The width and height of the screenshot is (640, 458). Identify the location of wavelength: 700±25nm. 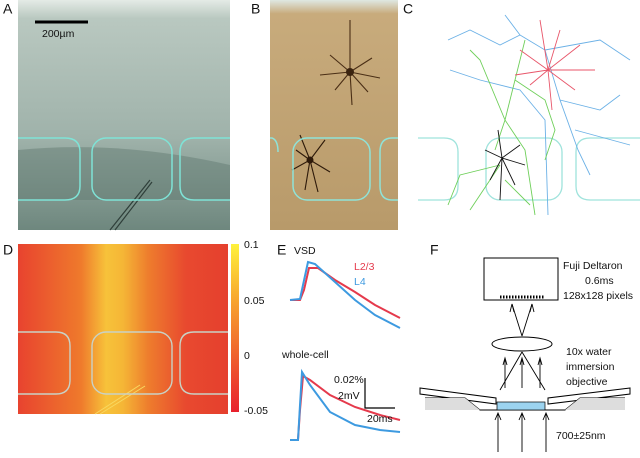
(581, 436).